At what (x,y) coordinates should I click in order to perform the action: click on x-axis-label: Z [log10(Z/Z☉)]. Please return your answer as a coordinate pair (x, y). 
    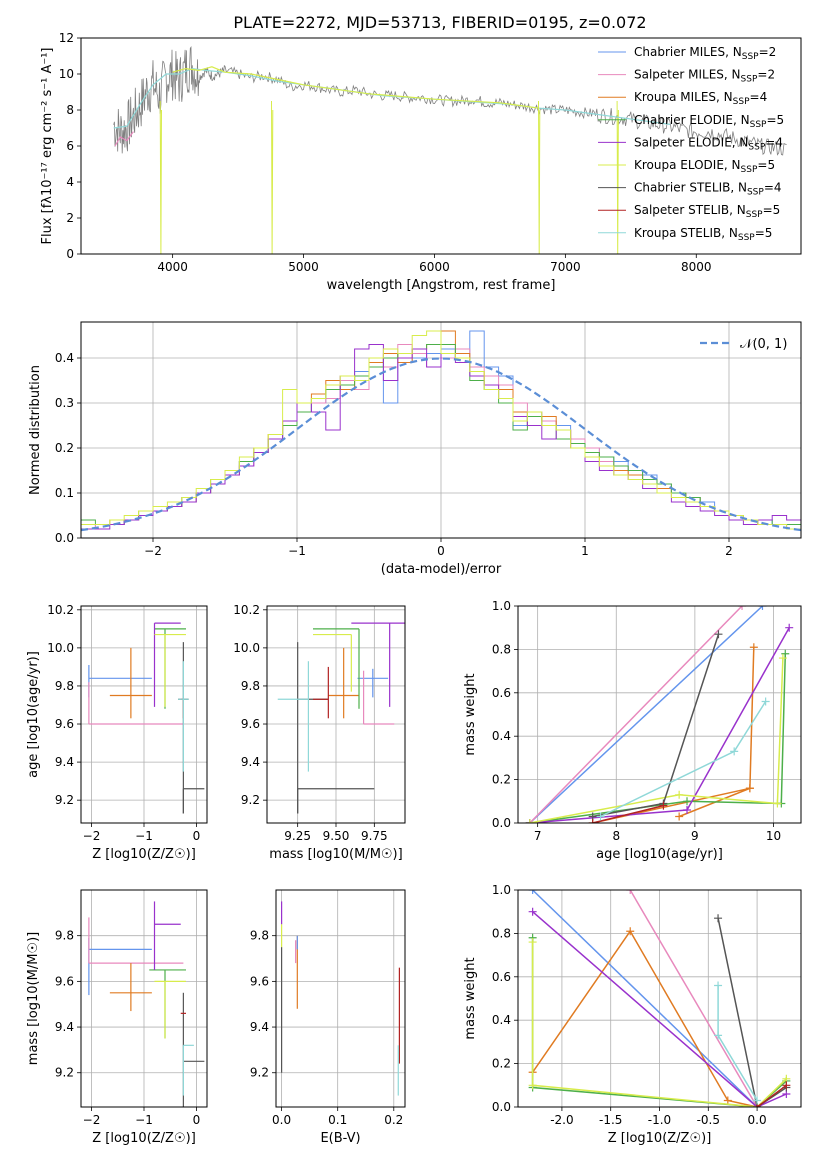
    Looking at the image, I should click on (660, 1138).